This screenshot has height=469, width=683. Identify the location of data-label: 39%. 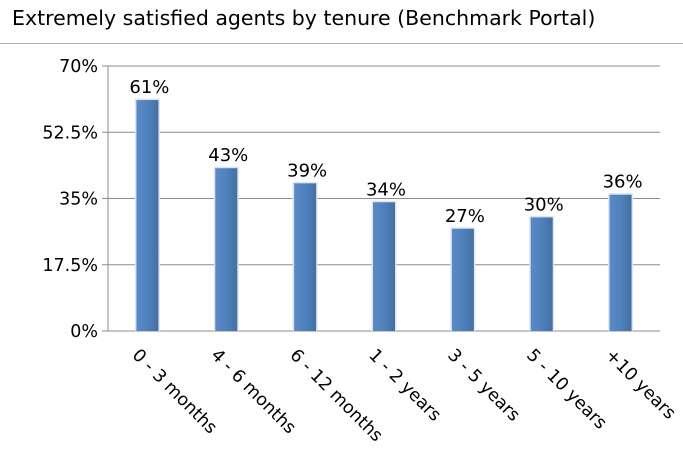
(307, 170).